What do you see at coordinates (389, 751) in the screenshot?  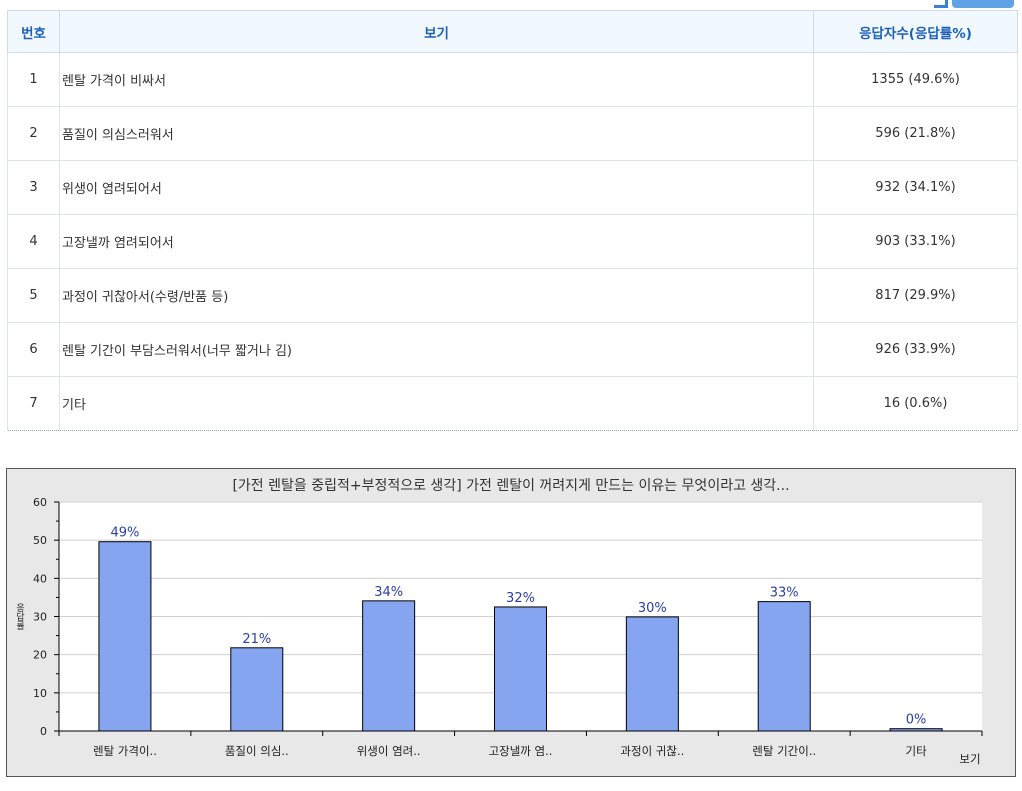 I see `x-tick-label: 위생이 염려..` at bounding box center [389, 751].